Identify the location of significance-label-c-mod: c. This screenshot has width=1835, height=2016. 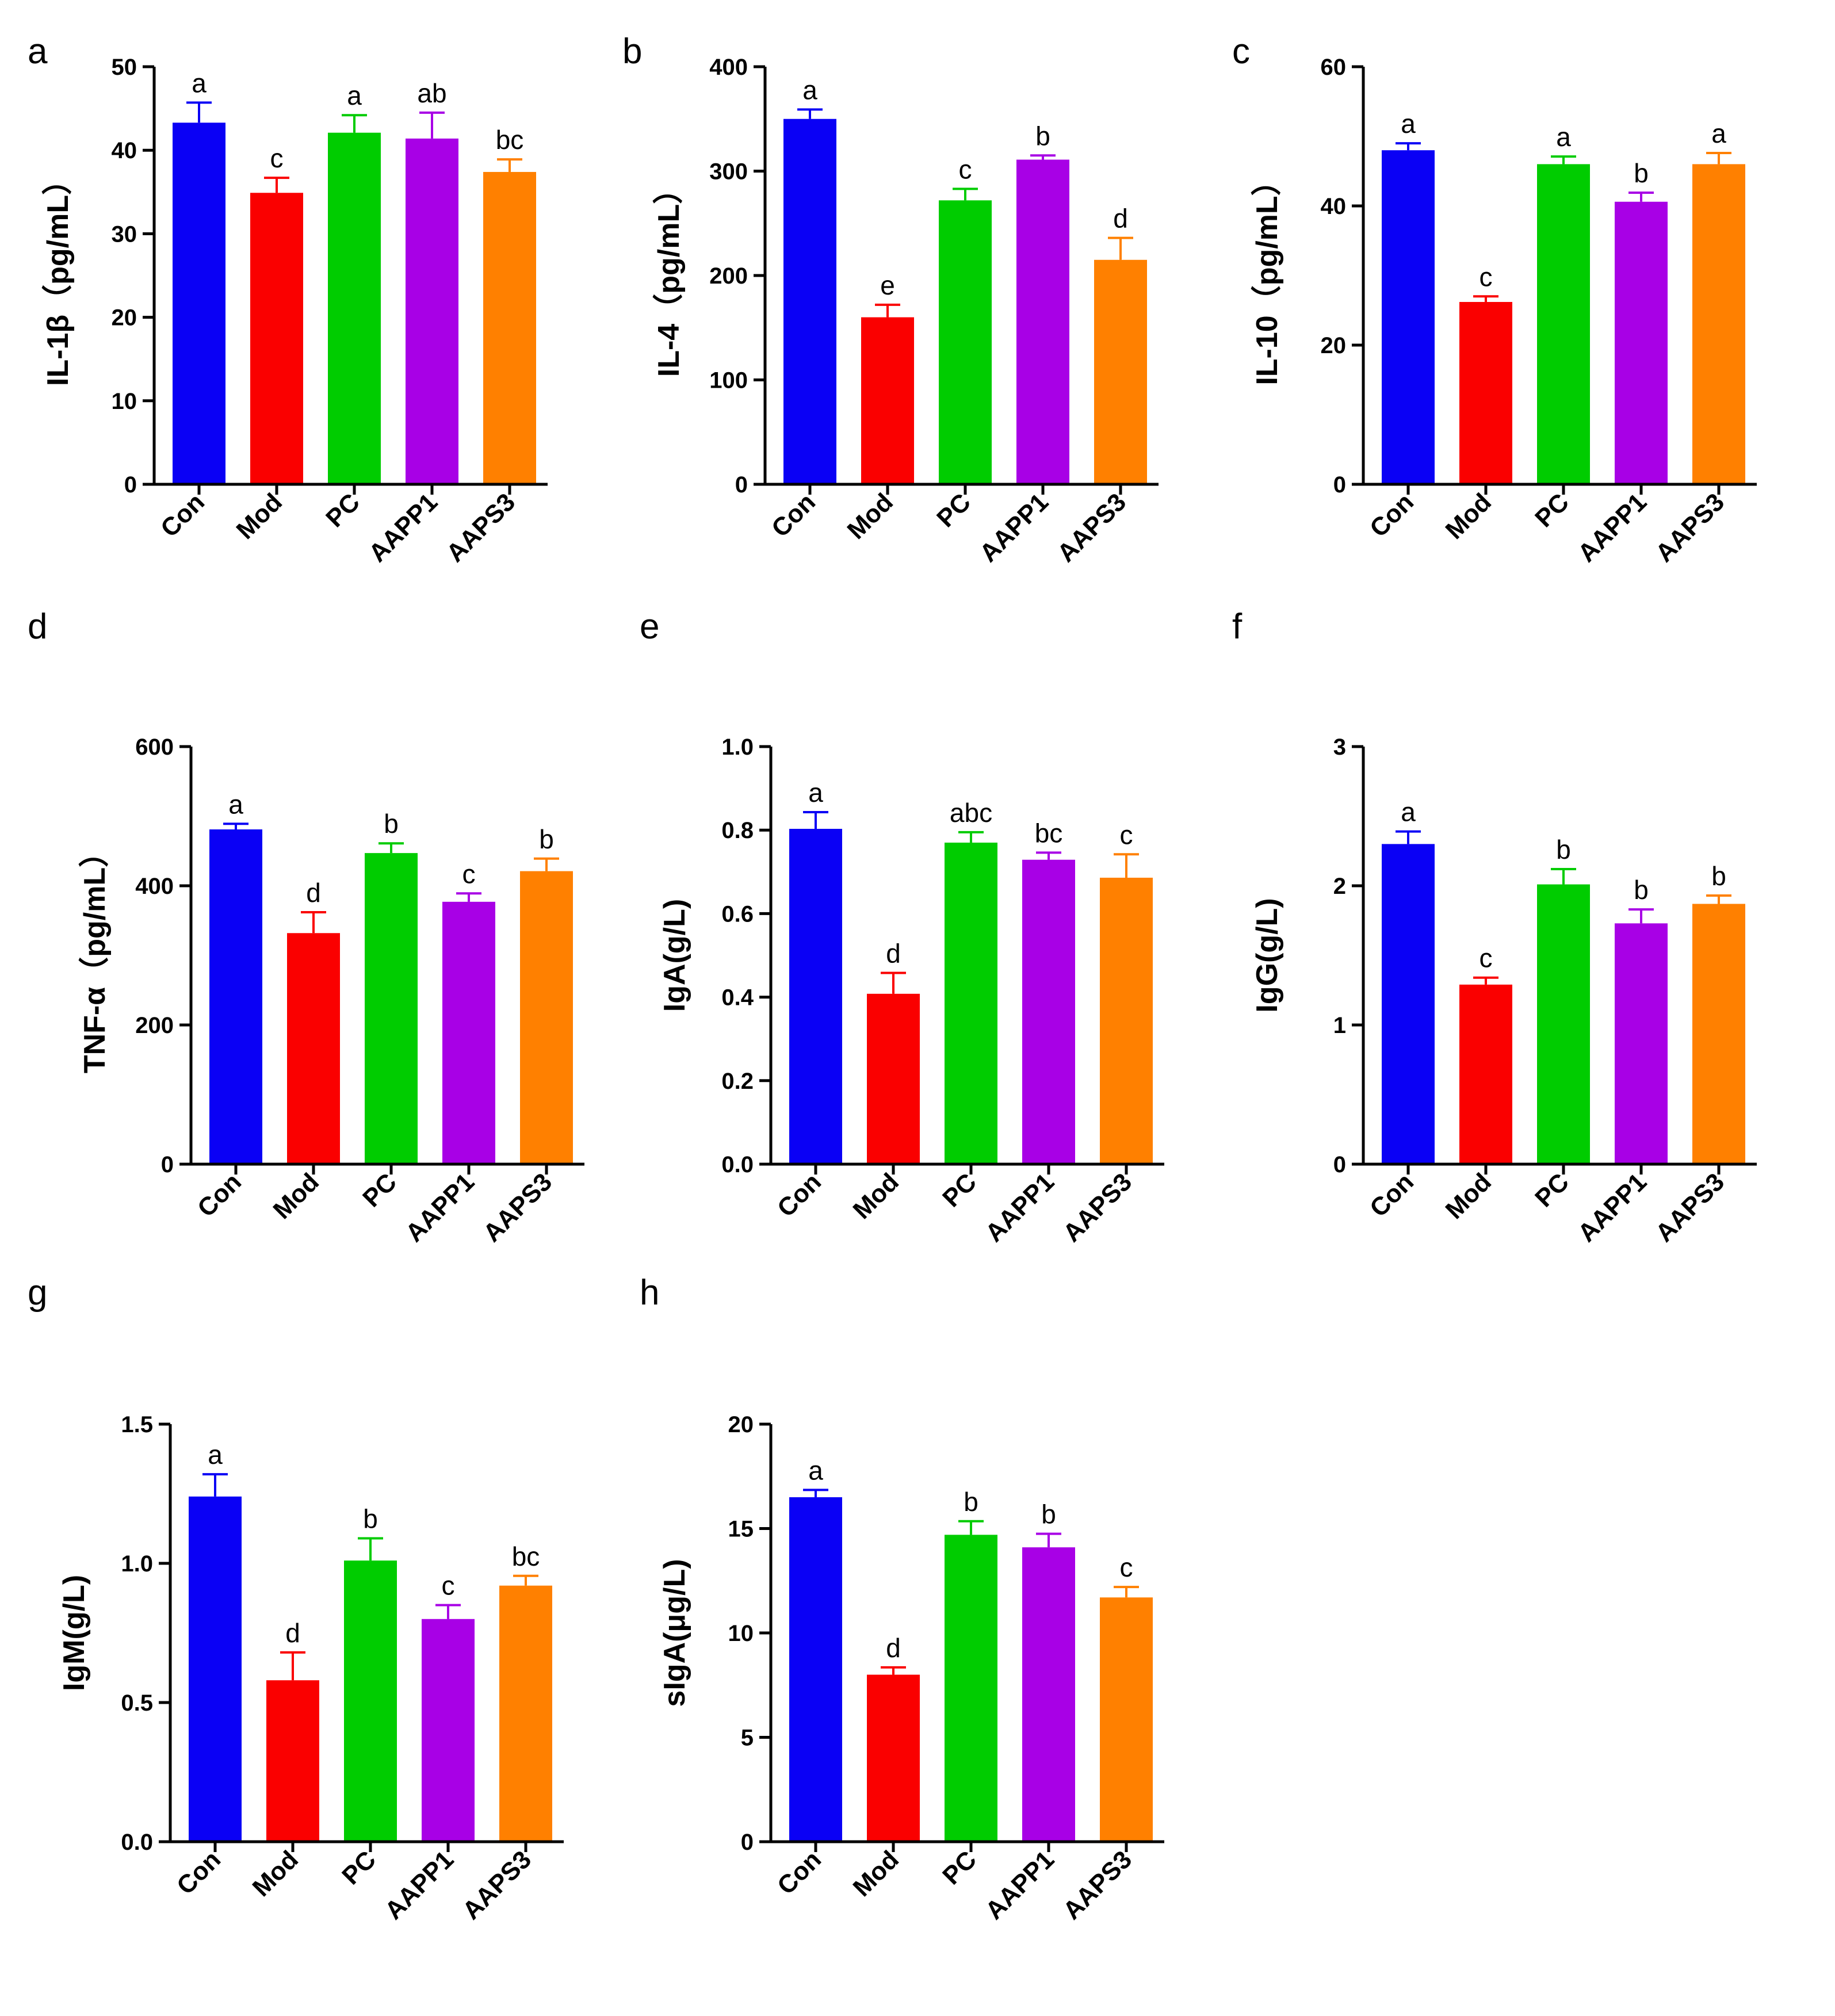
(1486, 277).